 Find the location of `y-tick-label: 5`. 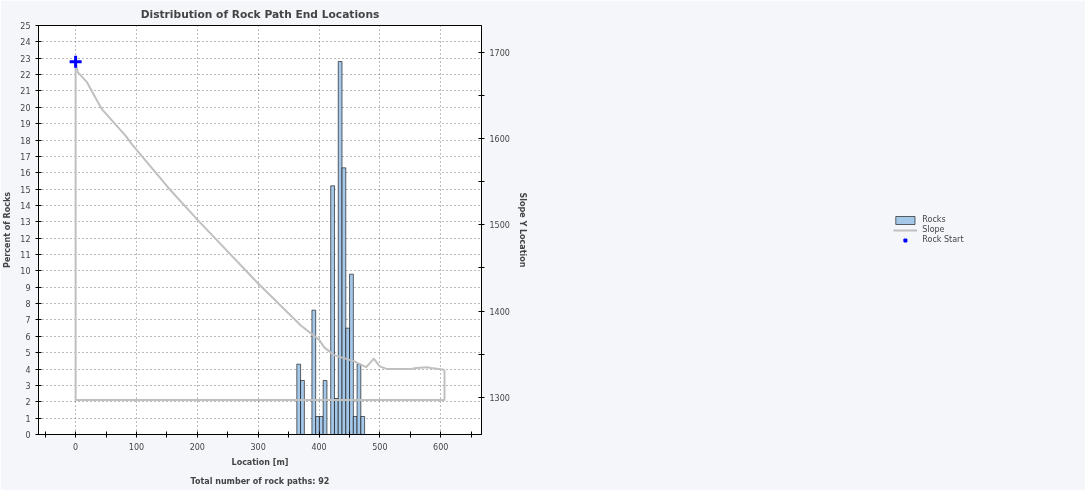

y-tick-label: 5 is located at coordinates (28, 354).